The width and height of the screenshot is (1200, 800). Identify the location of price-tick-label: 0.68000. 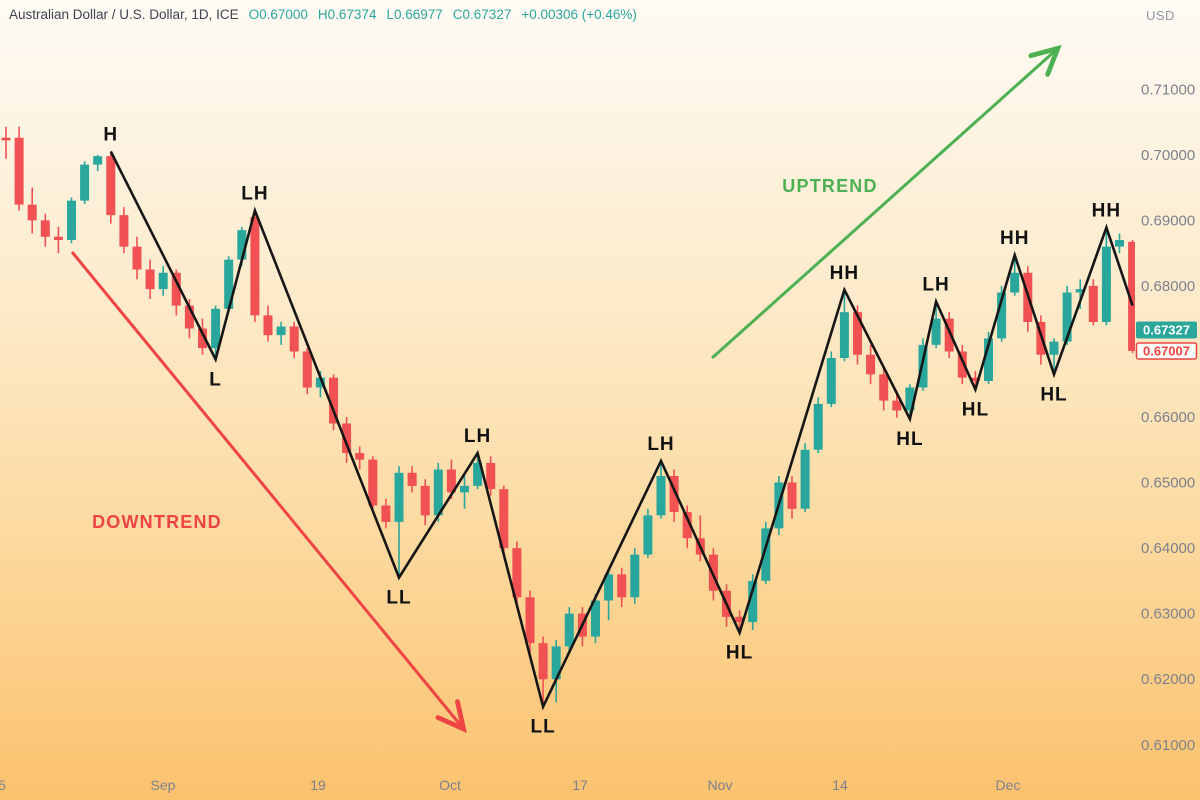
(1168, 286).